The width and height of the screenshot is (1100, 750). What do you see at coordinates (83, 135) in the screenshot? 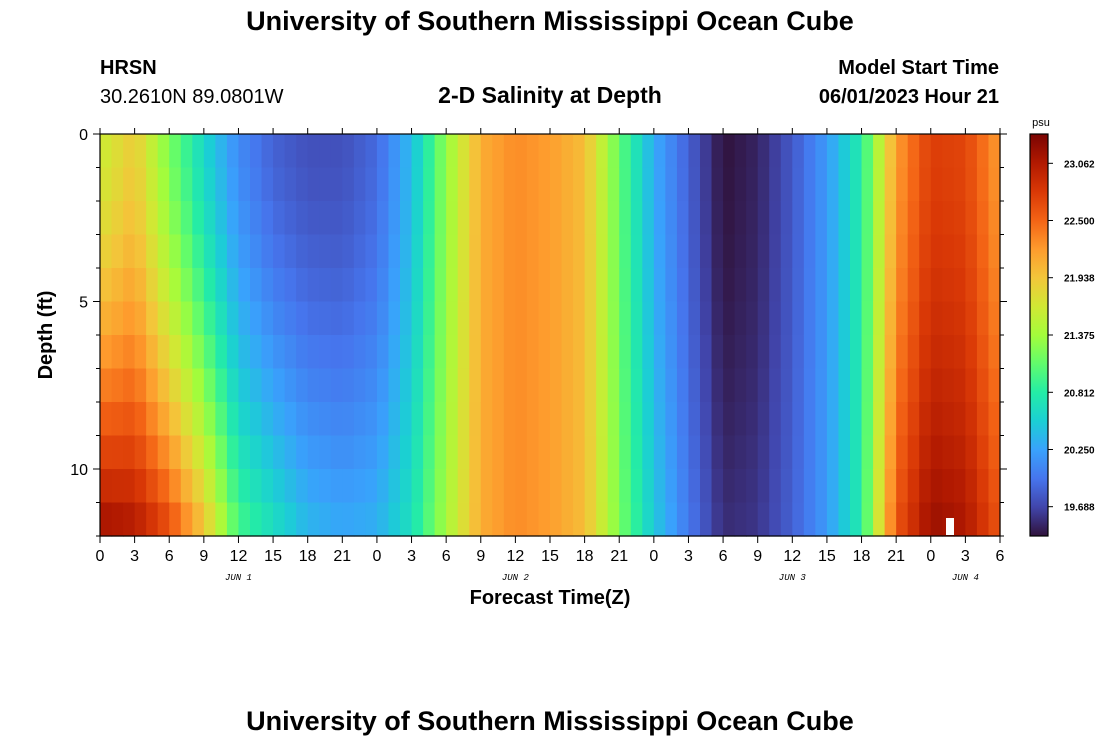
I see `y-tick-label: 0` at bounding box center [83, 135].